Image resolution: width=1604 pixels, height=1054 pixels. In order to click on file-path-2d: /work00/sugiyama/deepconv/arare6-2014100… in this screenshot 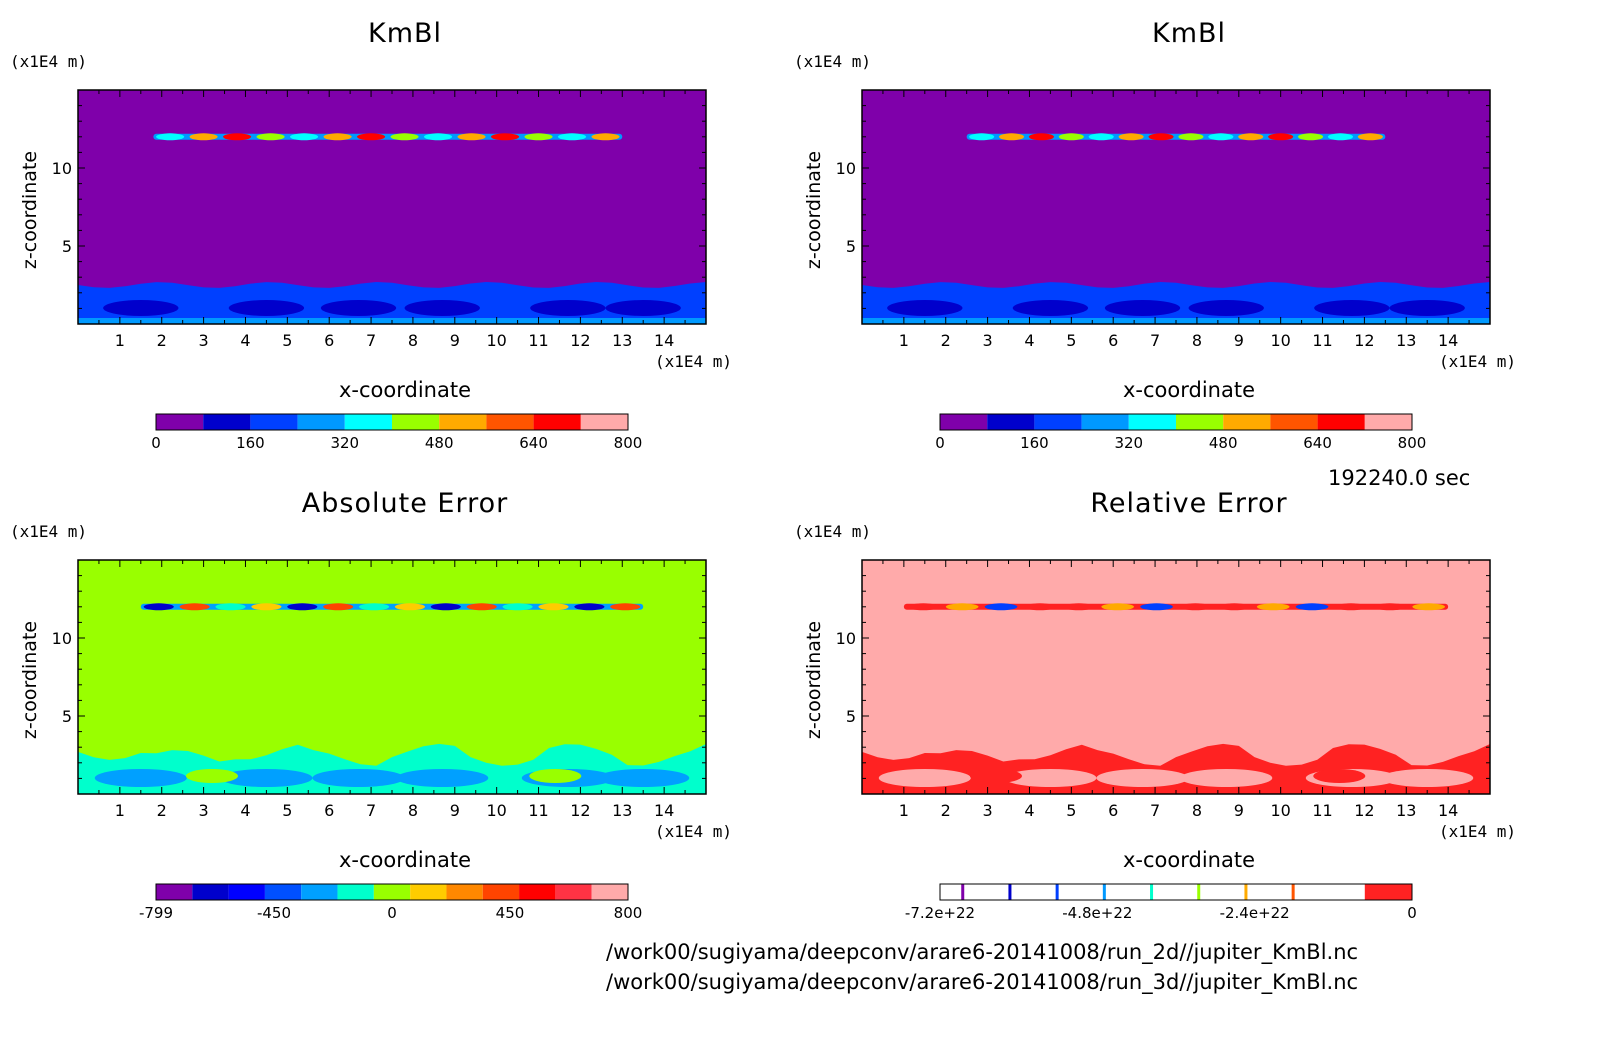, I will do `click(982, 952)`.